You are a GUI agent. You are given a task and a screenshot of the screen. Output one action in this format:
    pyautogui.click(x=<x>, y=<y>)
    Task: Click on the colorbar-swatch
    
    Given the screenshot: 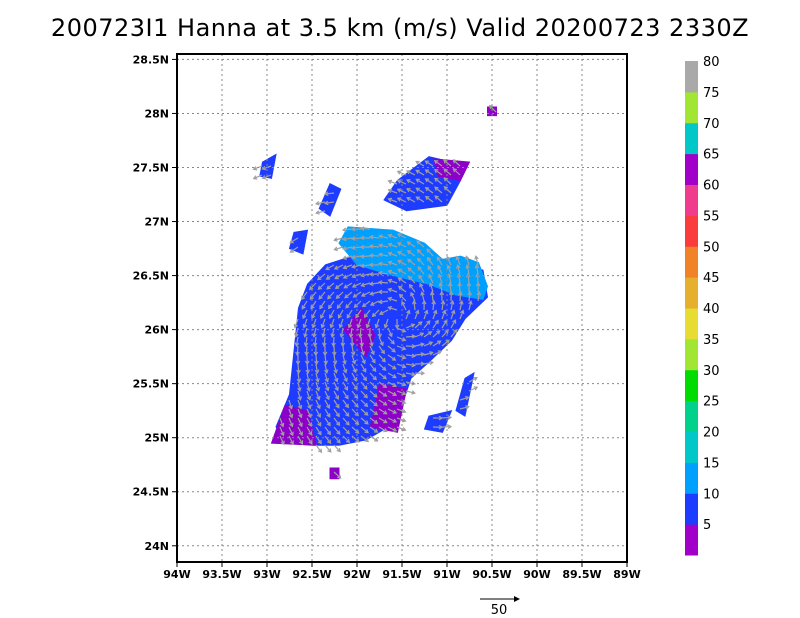 What is the action you would take?
    pyautogui.click(x=691, y=324)
    